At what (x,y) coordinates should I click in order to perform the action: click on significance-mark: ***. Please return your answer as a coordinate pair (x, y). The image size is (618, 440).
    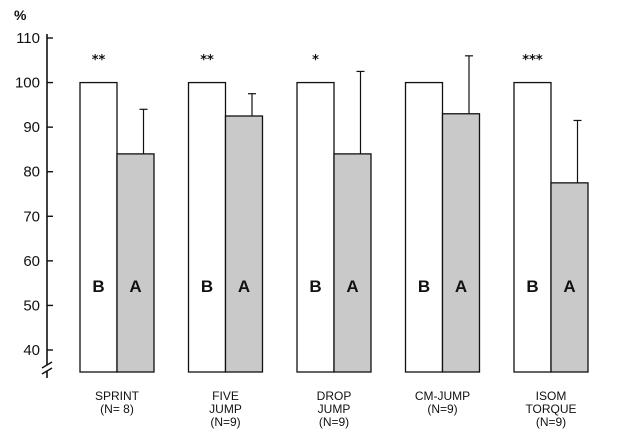
    Looking at the image, I should click on (532, 60).